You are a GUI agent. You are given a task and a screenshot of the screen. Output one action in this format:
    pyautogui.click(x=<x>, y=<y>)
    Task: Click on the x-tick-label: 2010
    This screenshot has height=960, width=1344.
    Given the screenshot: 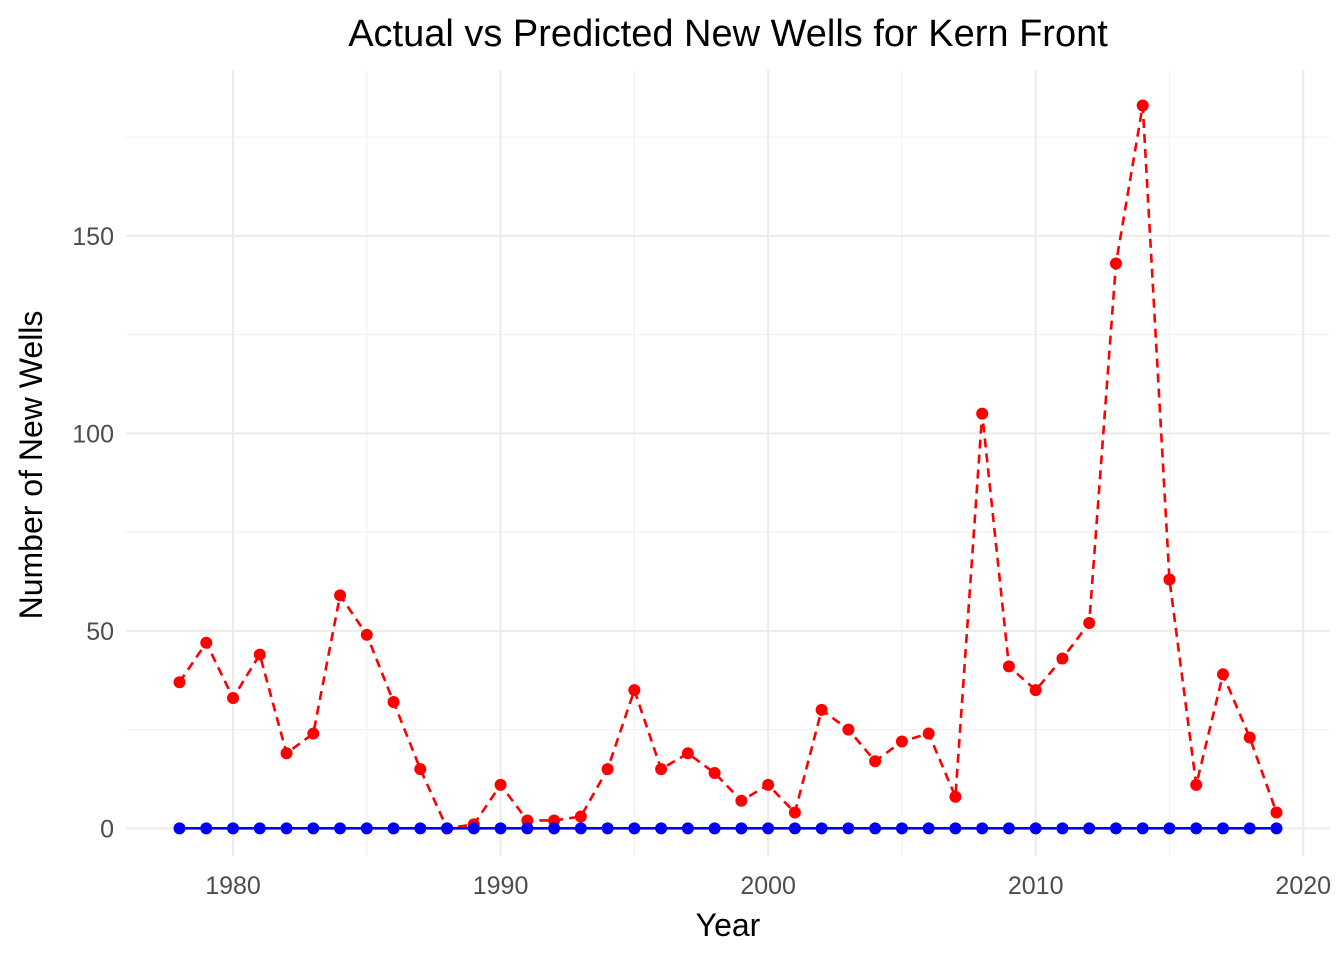 What is the action you would take?
    pyautogui.click(x=1036, y=886)
    